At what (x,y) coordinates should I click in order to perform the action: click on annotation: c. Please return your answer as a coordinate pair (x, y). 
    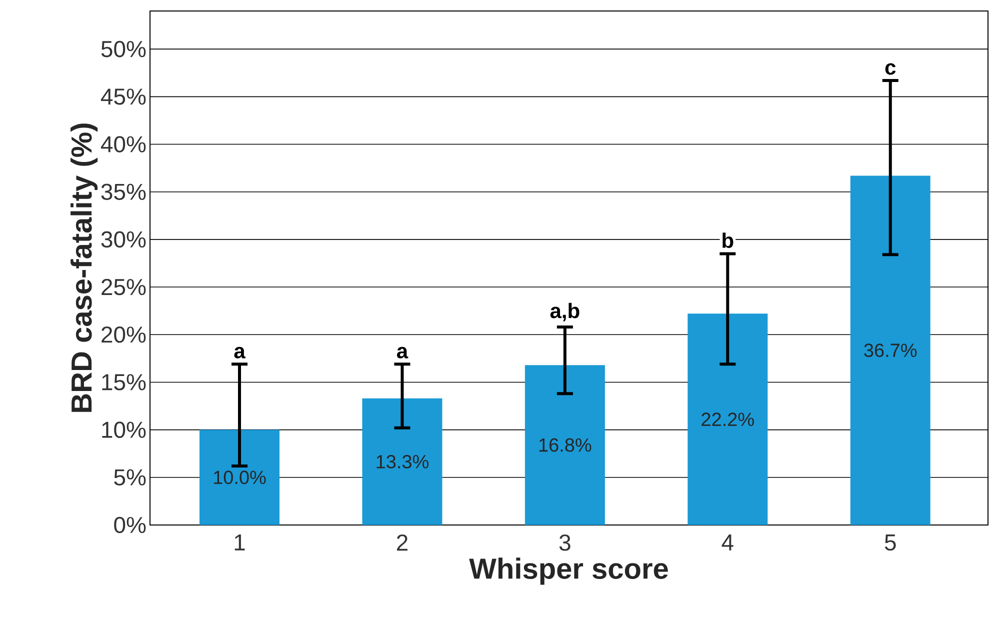
    Looking at the image, I should click on (890, 69).